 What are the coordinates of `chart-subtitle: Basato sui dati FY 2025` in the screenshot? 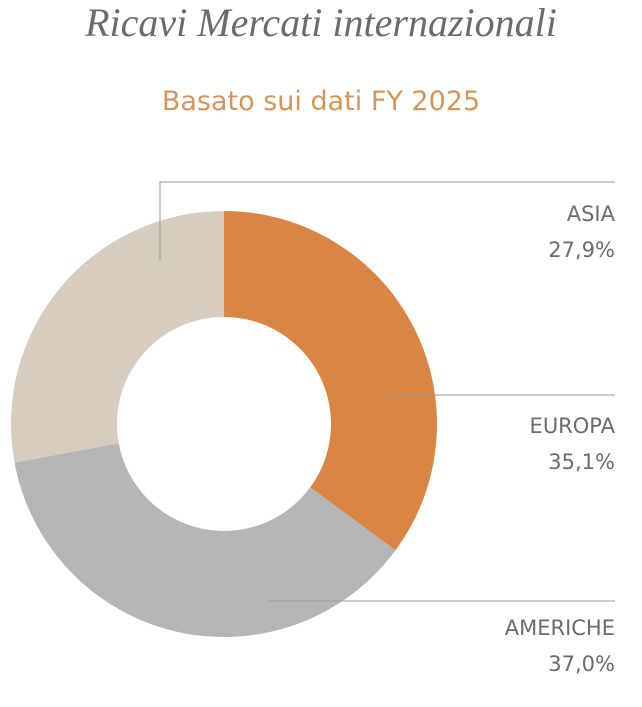 It's located at (321, 101).